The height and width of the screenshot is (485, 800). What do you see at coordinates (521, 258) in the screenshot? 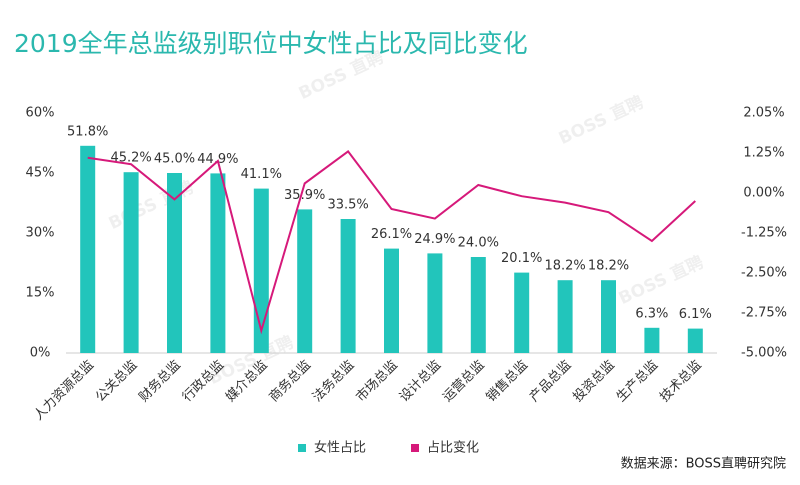
I see `data-label: 20.1%` at bounding box center [521, 258].